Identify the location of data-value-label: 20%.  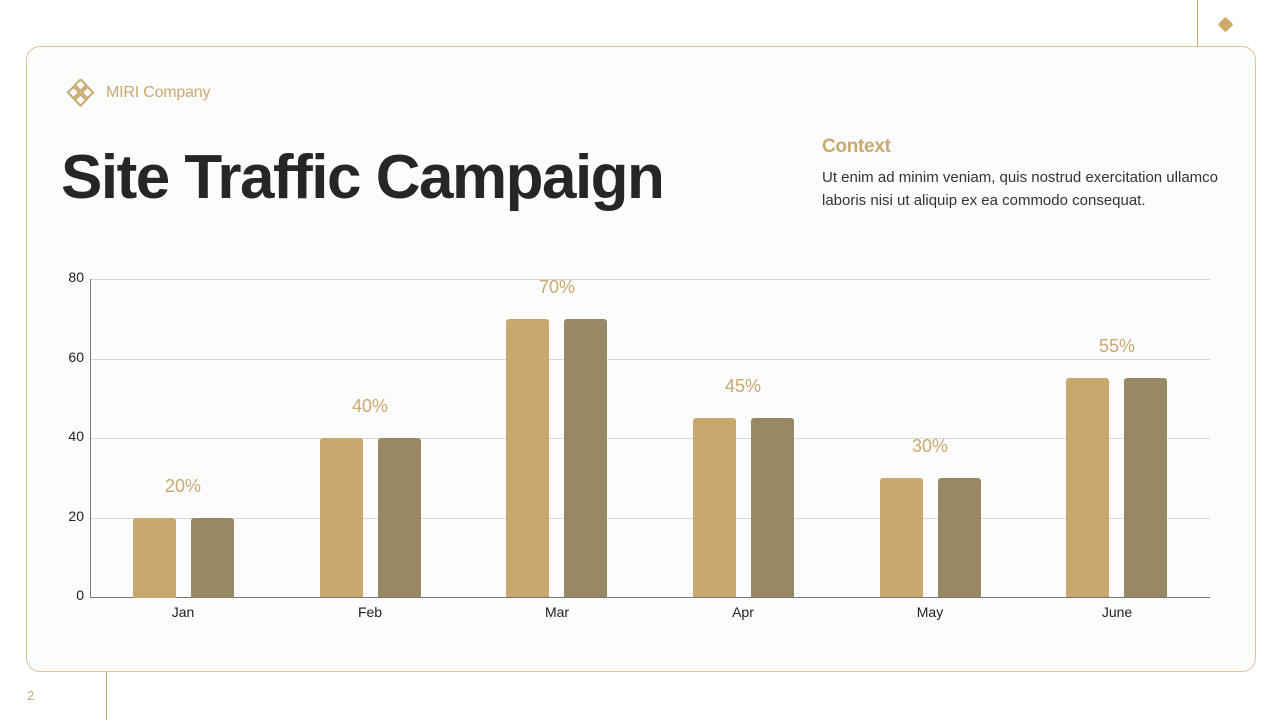
(183, 486).